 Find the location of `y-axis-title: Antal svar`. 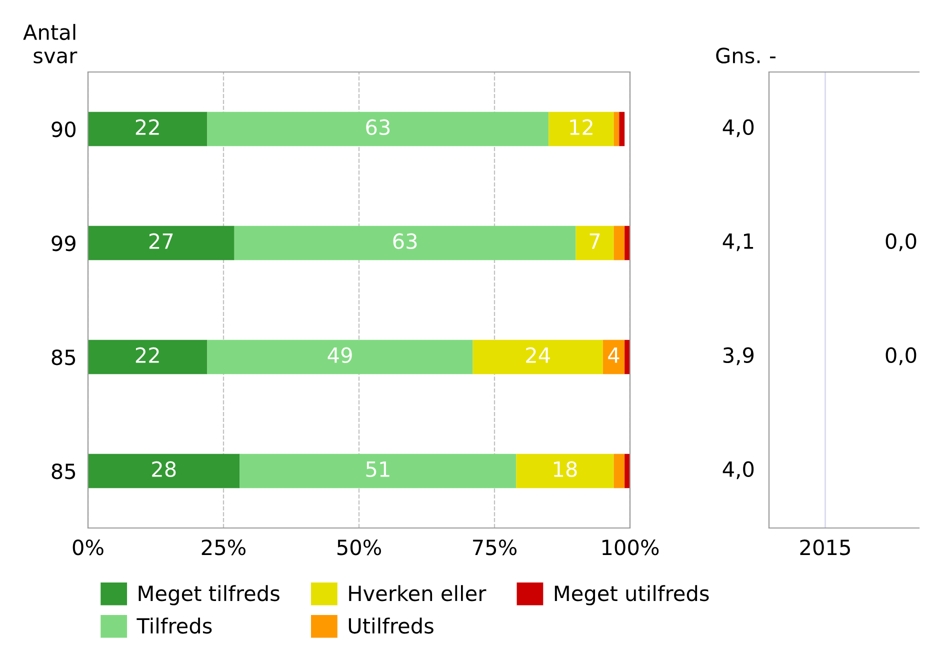

y-axis-title: Antal svar is located at coordinates (50, 44).